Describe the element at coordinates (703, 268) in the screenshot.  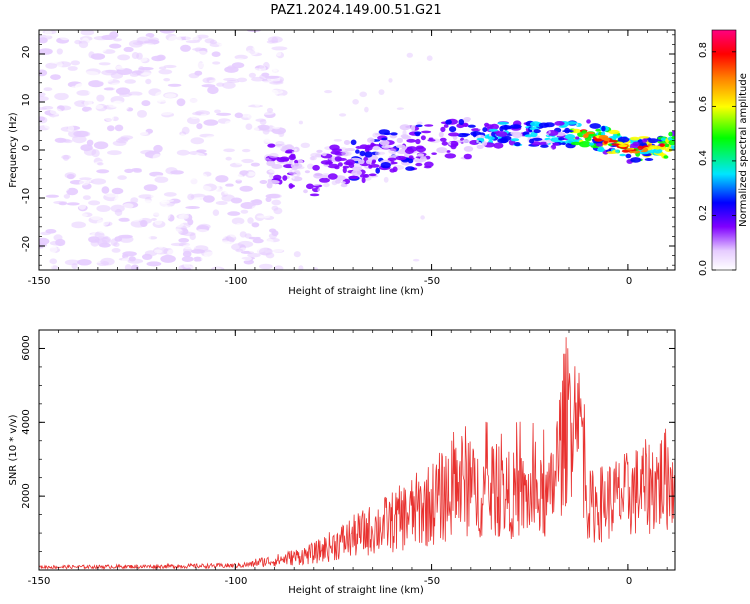
I see `colorbar-tick-label: 0.0` at that location.